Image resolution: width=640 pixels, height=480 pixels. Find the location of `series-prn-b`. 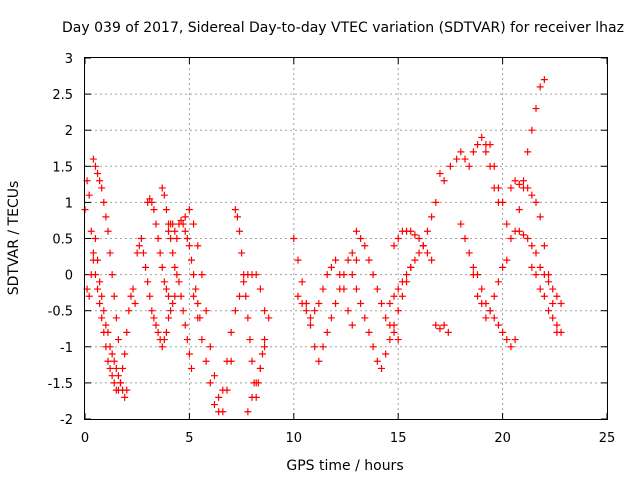

series-prn-b is located at coordinates (107, 318).